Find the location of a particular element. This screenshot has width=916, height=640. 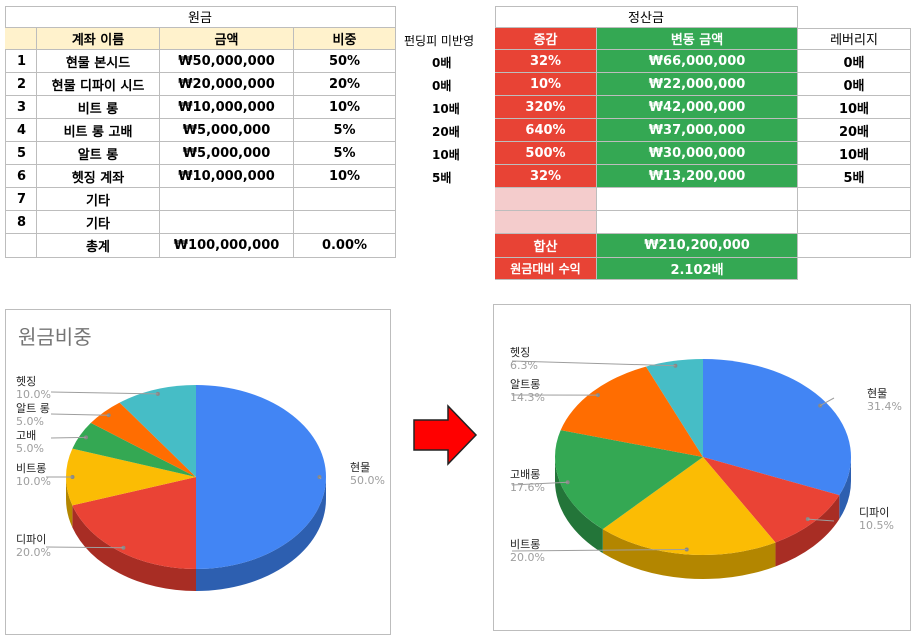

total-label: 총계 is located at coordinates (98, 246).